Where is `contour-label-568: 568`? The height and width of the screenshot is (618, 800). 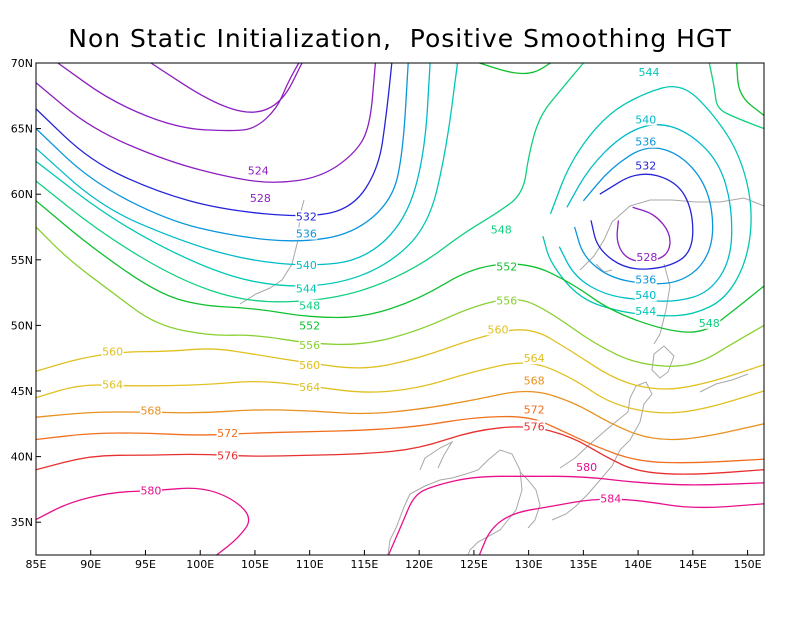
contour-label-568: 568 is located at coordinates (534, 381).